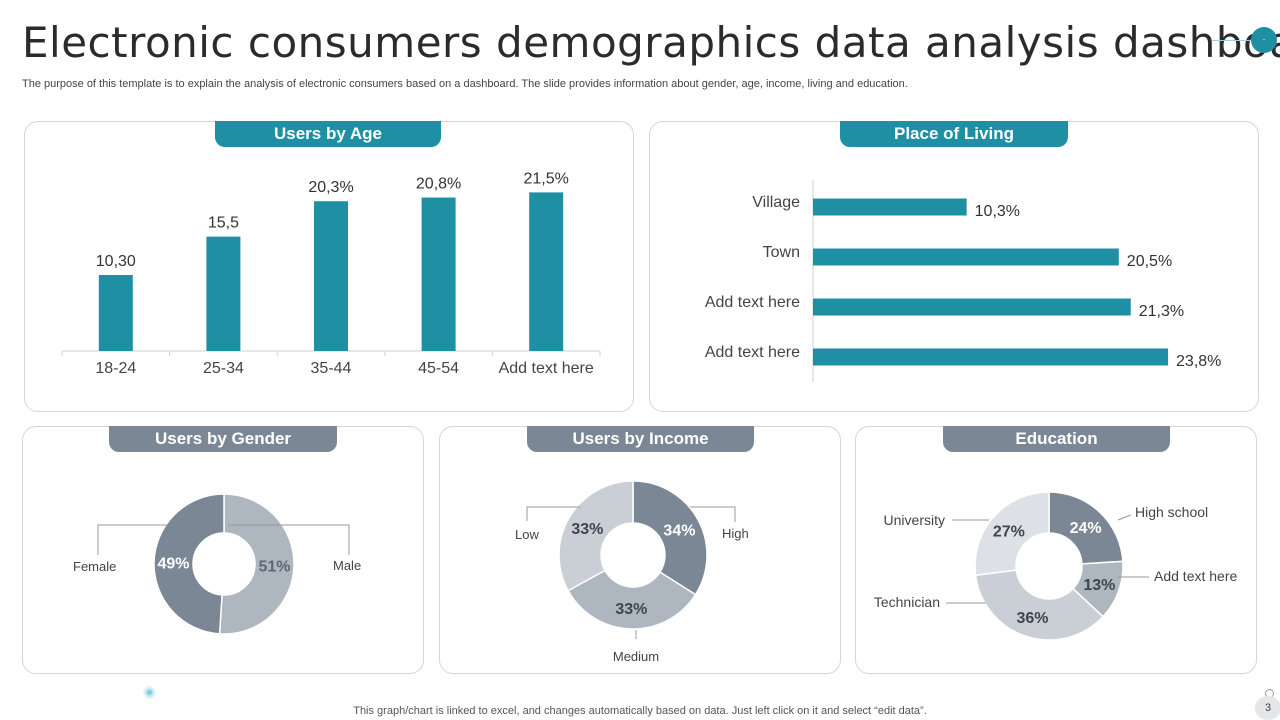 Image resolution: width=1280 pixels, height=720 pixels. What do you see at coordinates (223, 439) in the screenshot?
I see `users-by-gender-title: Users by Gender` at bounding box center [223, 439].